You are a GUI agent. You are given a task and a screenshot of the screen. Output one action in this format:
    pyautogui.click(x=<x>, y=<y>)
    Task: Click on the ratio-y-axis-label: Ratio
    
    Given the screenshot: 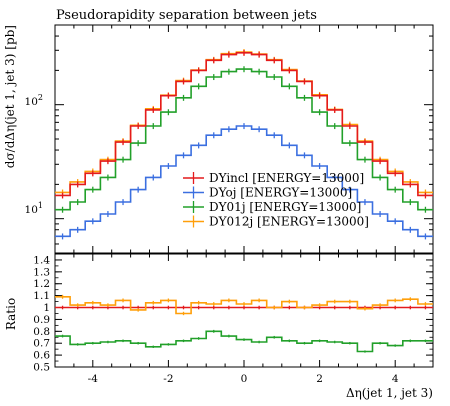 What is the action you would take?
    pyautogui.click(x=11, y=314)
    